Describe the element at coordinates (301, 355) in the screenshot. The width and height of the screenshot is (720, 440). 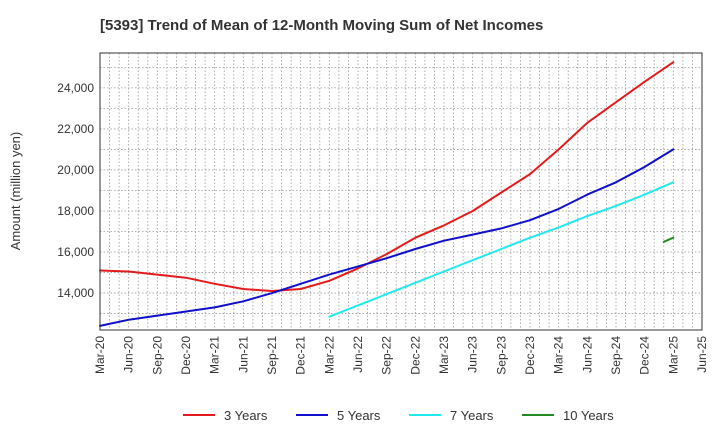
I see `x-tick-label: Dec-21` at that location.